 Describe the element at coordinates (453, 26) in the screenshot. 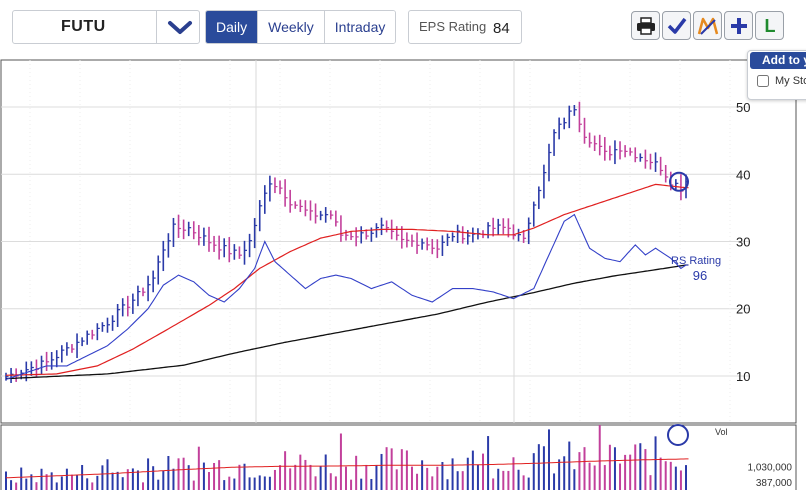

I see `eps-rating-label: EPS Rating` at that location.